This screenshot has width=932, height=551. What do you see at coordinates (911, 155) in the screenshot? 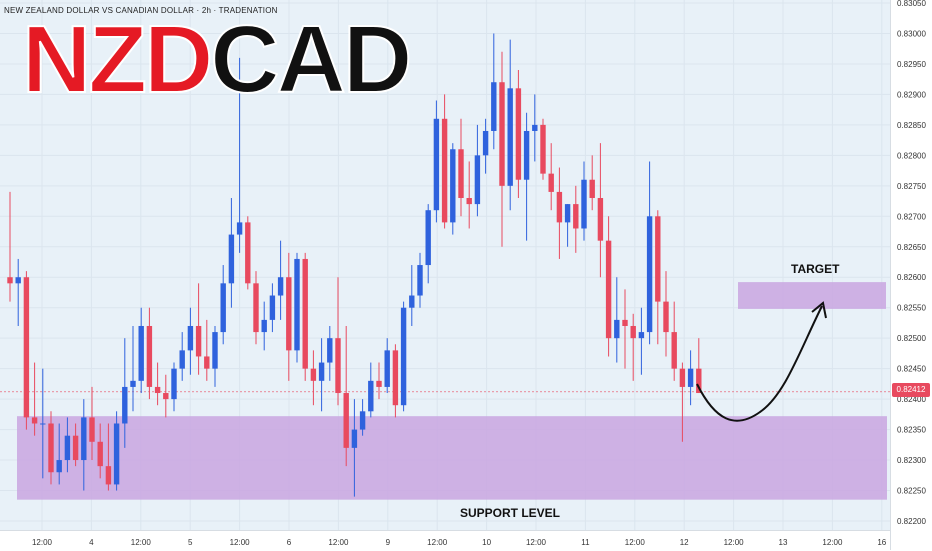
I see `price-tick-label: 0.82800` at bounding box center [911, 155].